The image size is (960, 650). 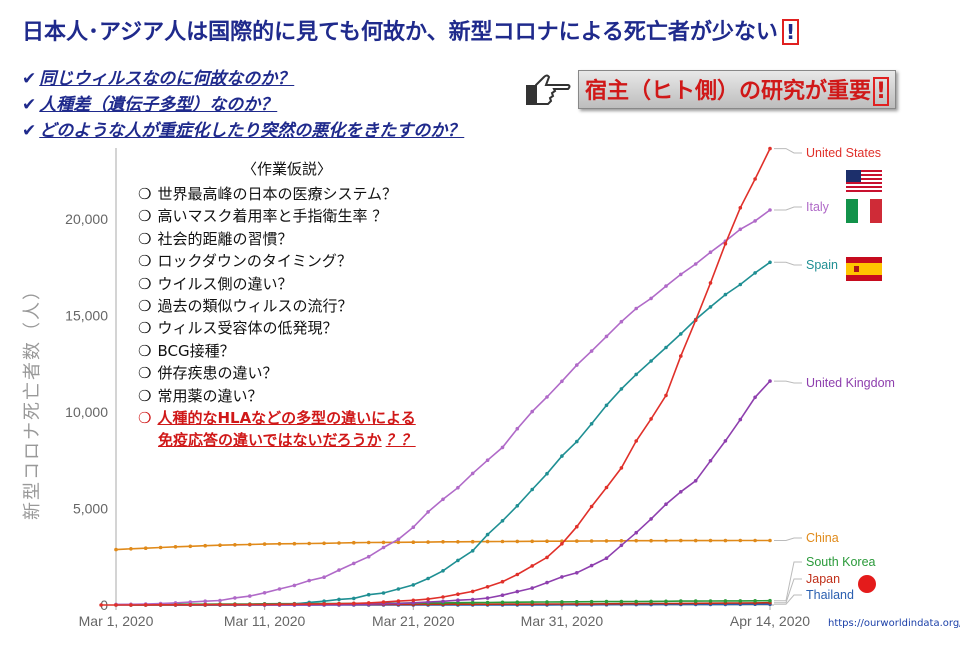 What do you see at coordinates (243, 79) in the screenshot?
I see `question-item: ✔ 同じウィルスなのに何故なのか？` at bounding box center [243, 79].